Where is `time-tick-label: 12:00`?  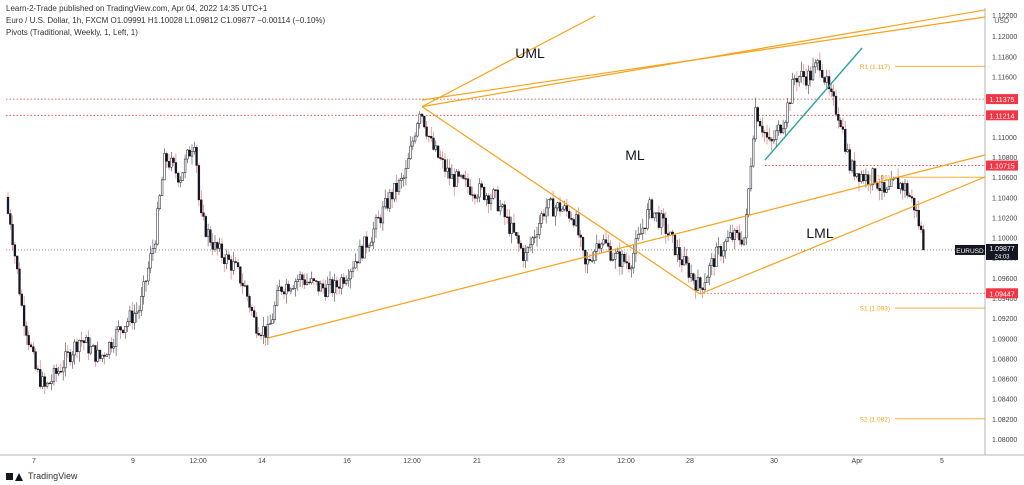
time-tick-label: 12:00 is located at coordinates (412, 461).